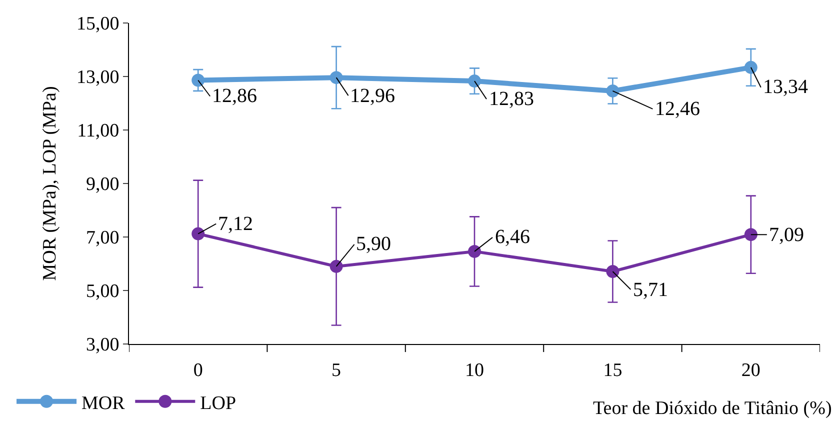 Image resolution: width=839 pixels, height=432 pixels. I want to click on legend-label: LOP, so click(218, 403).